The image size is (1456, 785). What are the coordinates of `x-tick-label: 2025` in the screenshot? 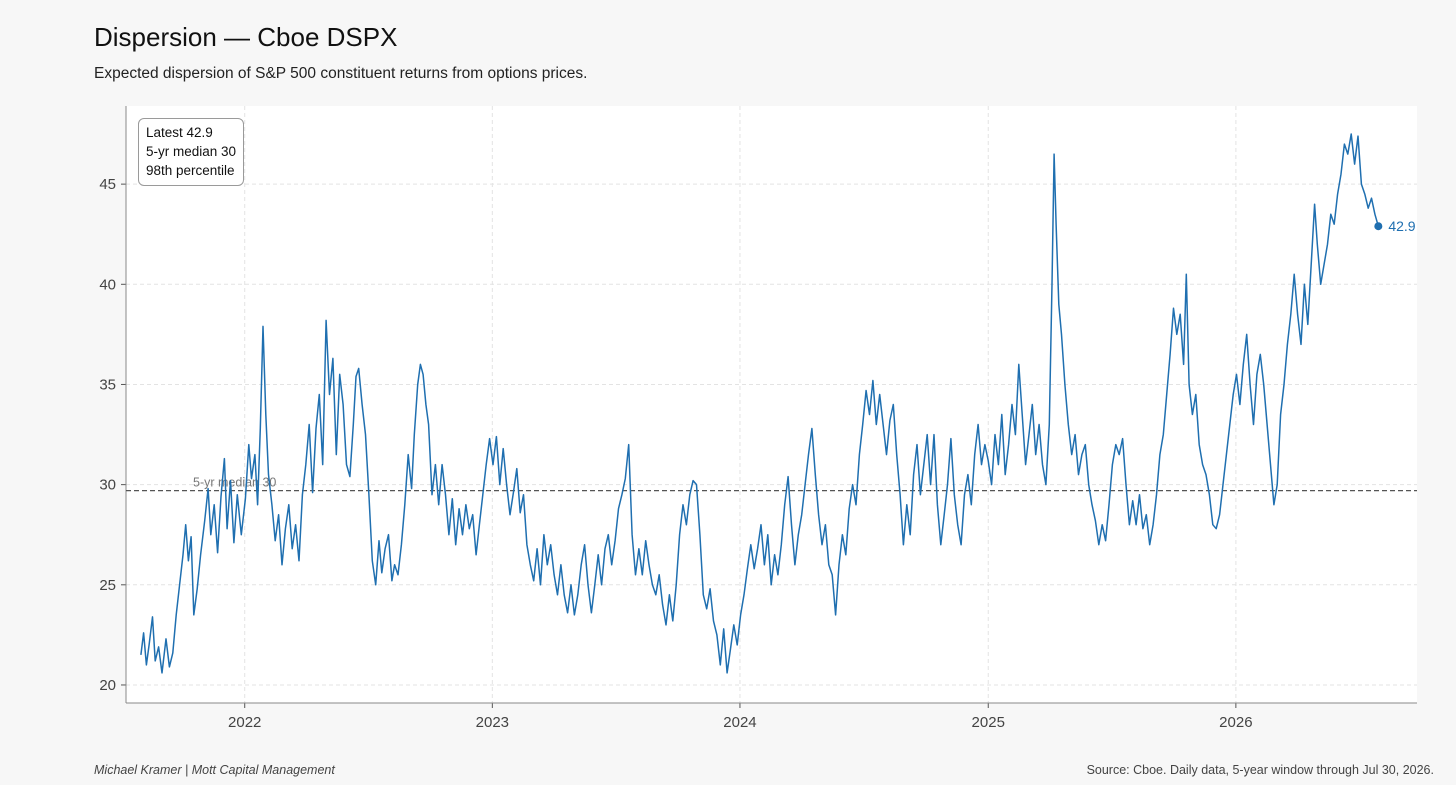 It's located at (988, 722).